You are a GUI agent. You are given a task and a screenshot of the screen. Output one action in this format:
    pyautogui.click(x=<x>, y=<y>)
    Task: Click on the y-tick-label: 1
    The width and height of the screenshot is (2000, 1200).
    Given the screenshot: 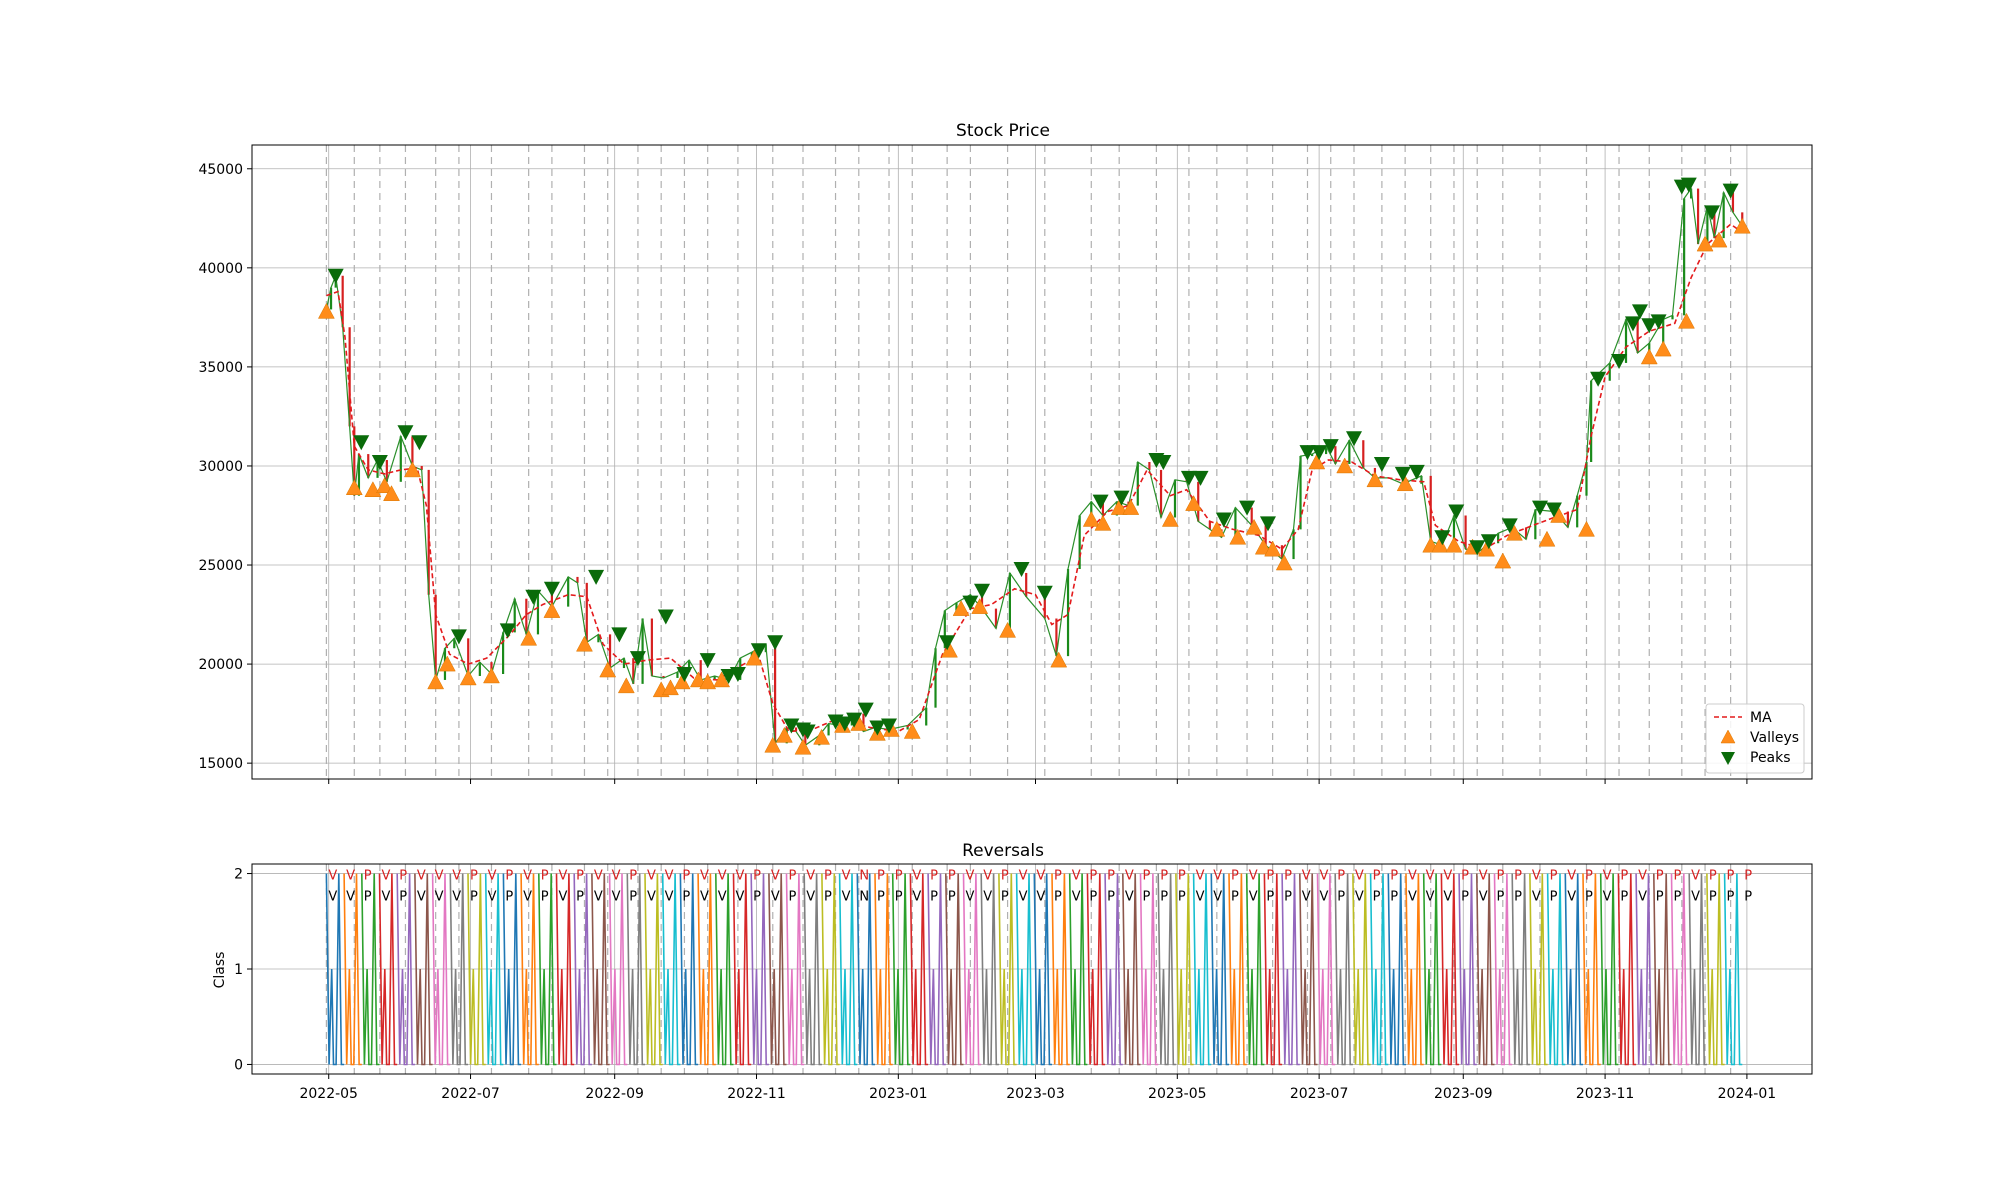 What is the action you would take?
    pyautogui.click(x=238, y=970)
    